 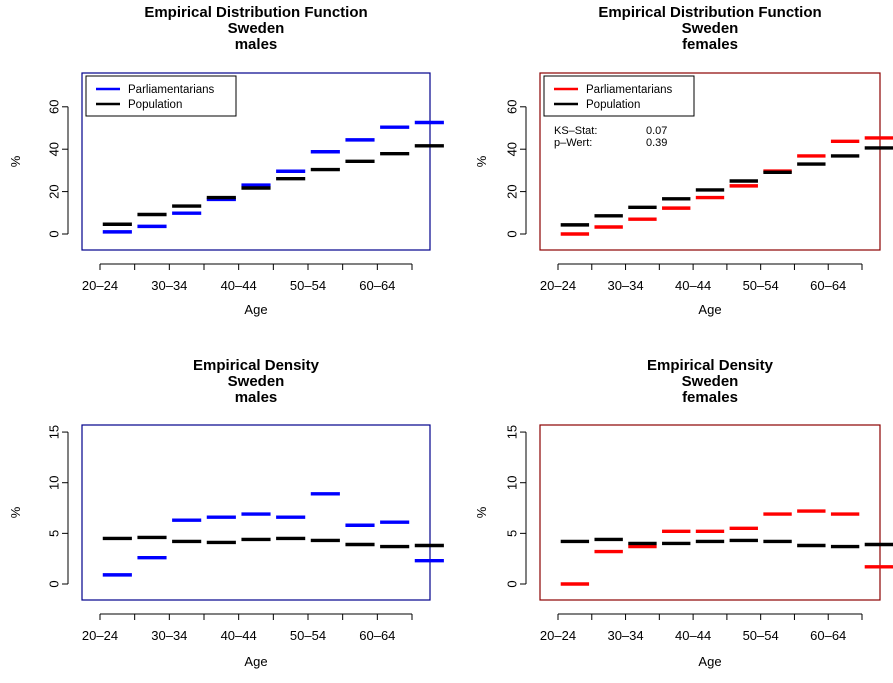 I want to click on ks-value: 0.07, so click(x=656, y=131).